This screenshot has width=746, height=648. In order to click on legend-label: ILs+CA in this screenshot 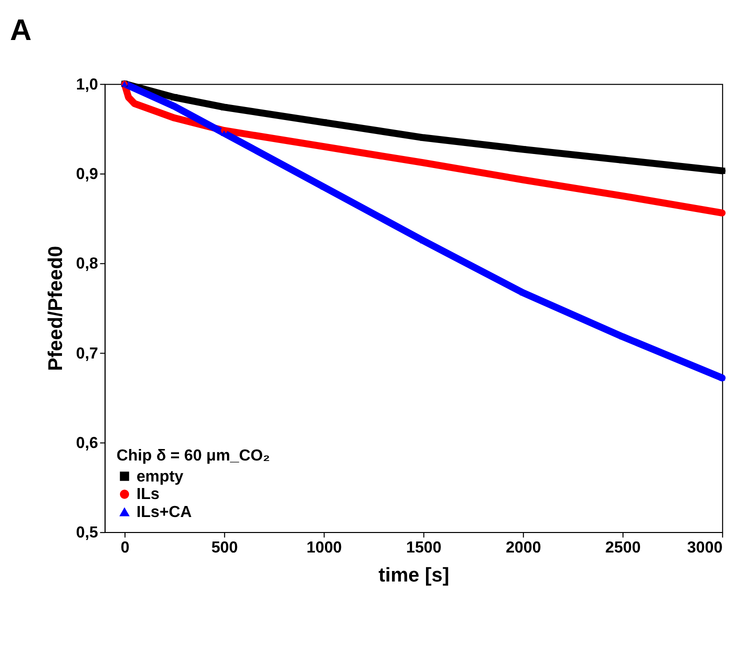, I will do `click(164, 513)`.